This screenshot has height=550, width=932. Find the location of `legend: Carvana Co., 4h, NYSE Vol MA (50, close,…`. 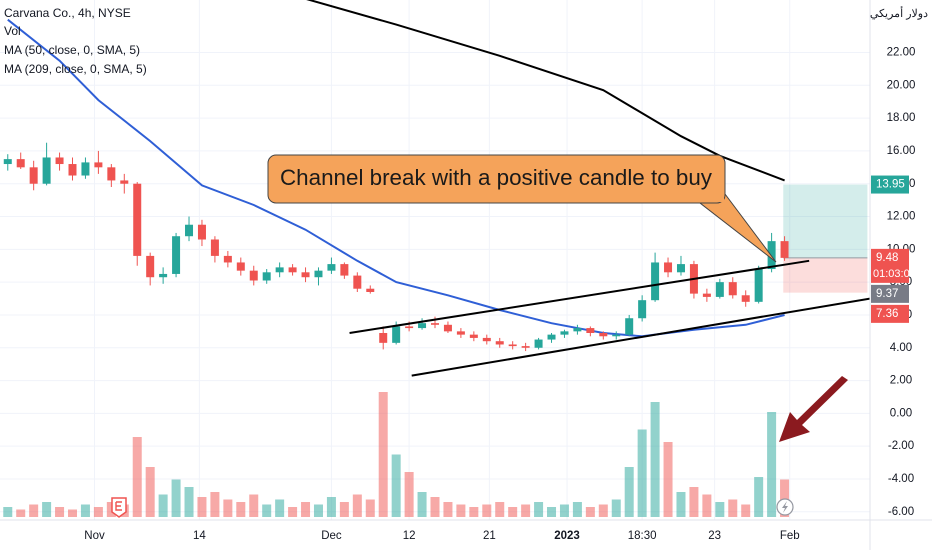

legend: Carvana Co., 4h, NYSE Vol MA (50, close,… is located at coordinates (75, 41).